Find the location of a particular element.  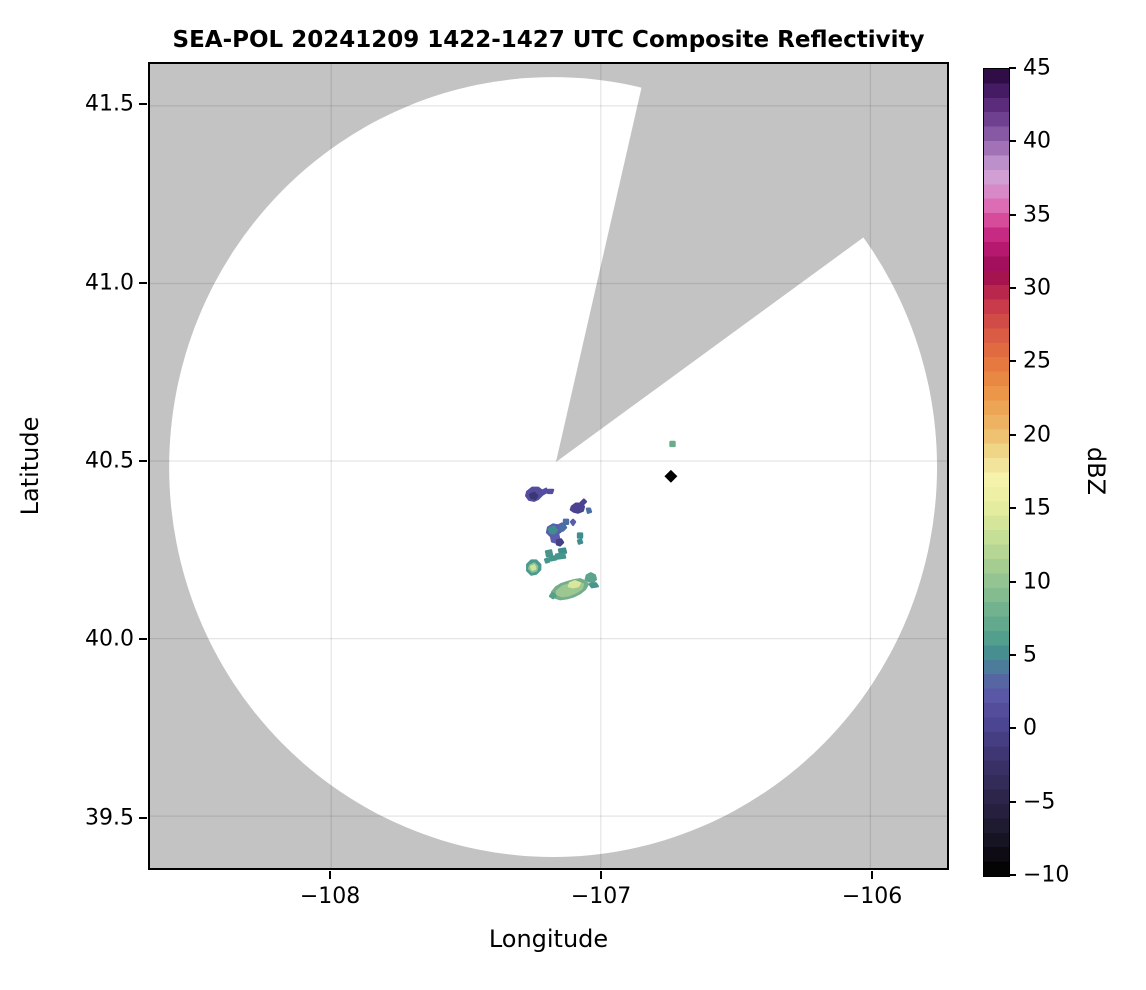

colorbar-tick-label: 25 is located at coordinates (1037, 361).